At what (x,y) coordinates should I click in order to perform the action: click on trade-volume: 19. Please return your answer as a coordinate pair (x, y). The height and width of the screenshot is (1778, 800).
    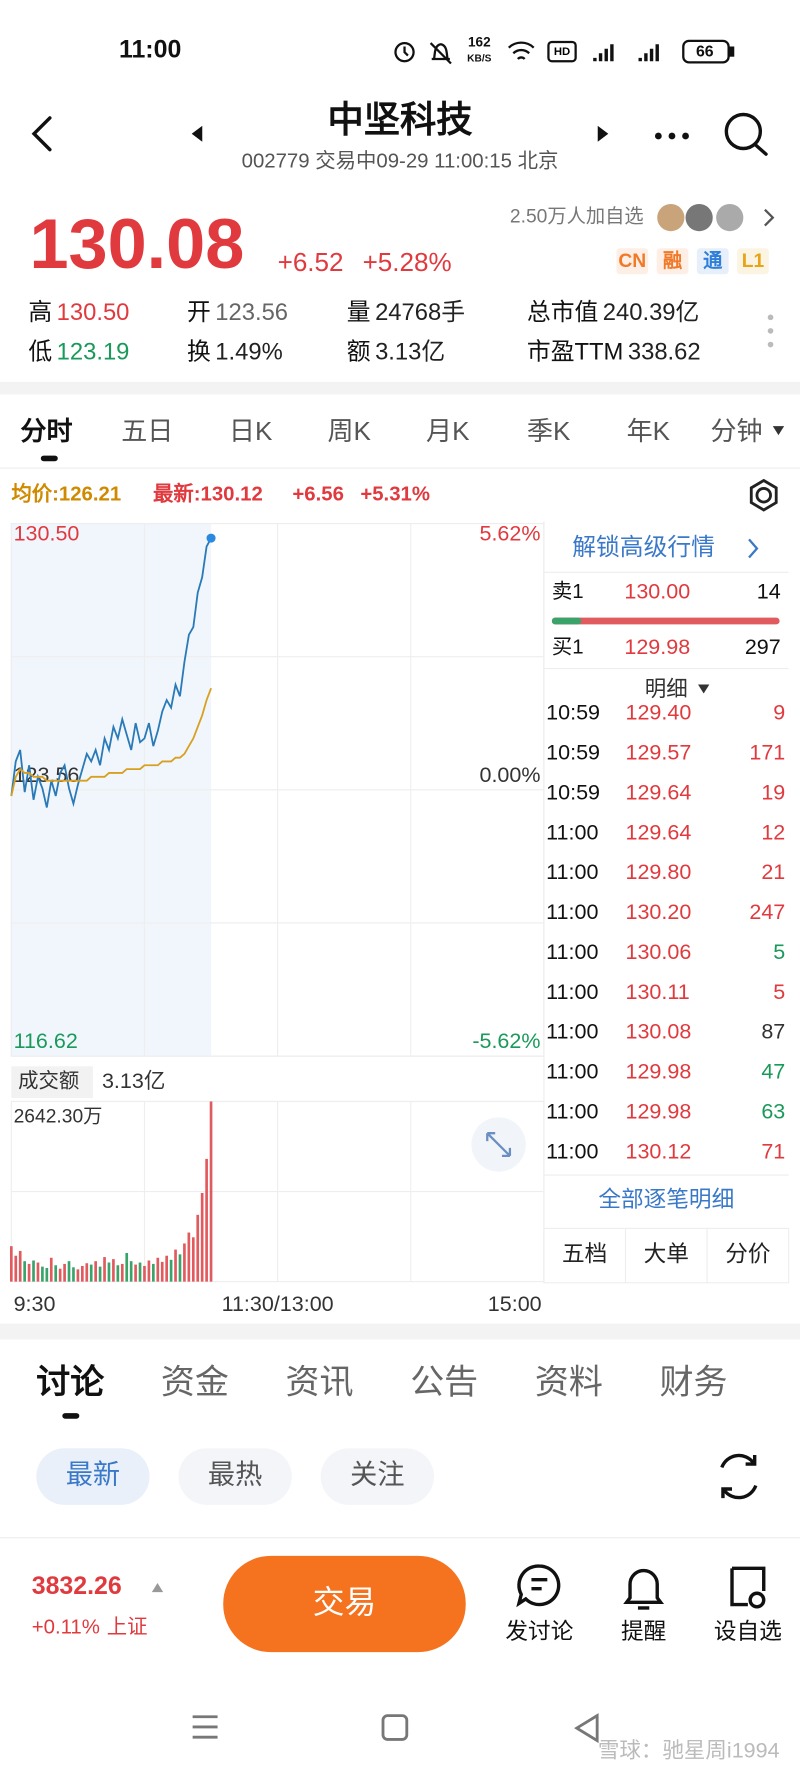
    Looking at the image, I should click on (773, 792).